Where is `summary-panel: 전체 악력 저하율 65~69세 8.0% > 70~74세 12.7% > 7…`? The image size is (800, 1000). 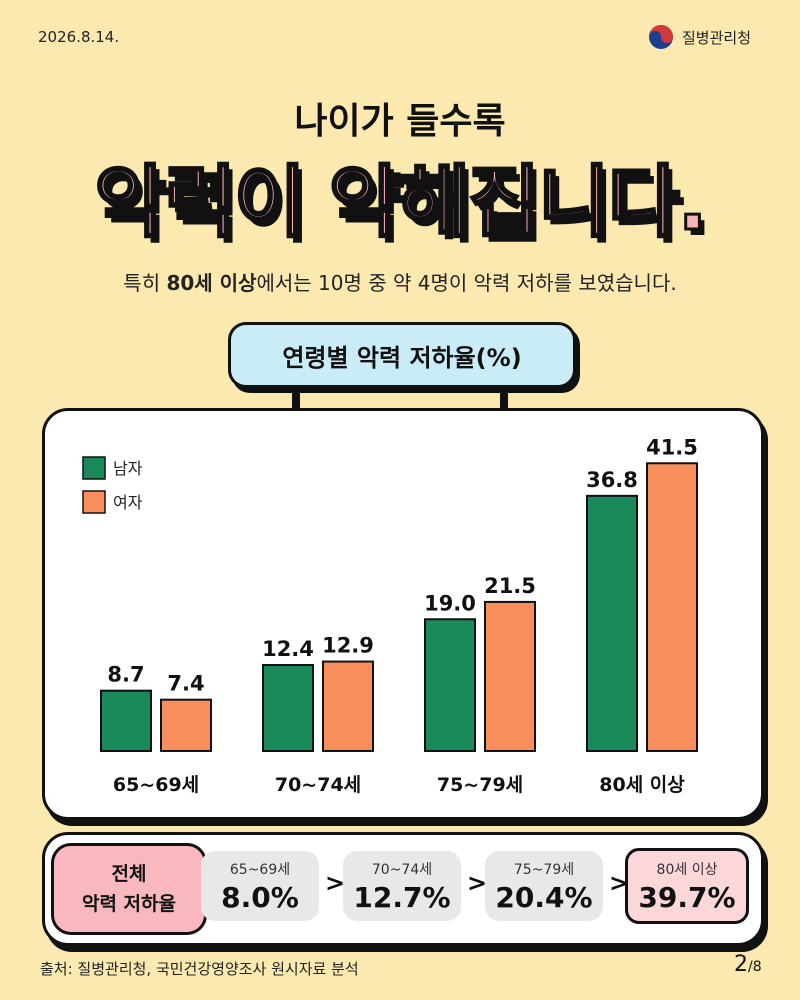 summary-panel: 전체 악력 저하율 65~69세 8.0% > 70~74세 12.7% > 7… is located at coordinates (403, 889).